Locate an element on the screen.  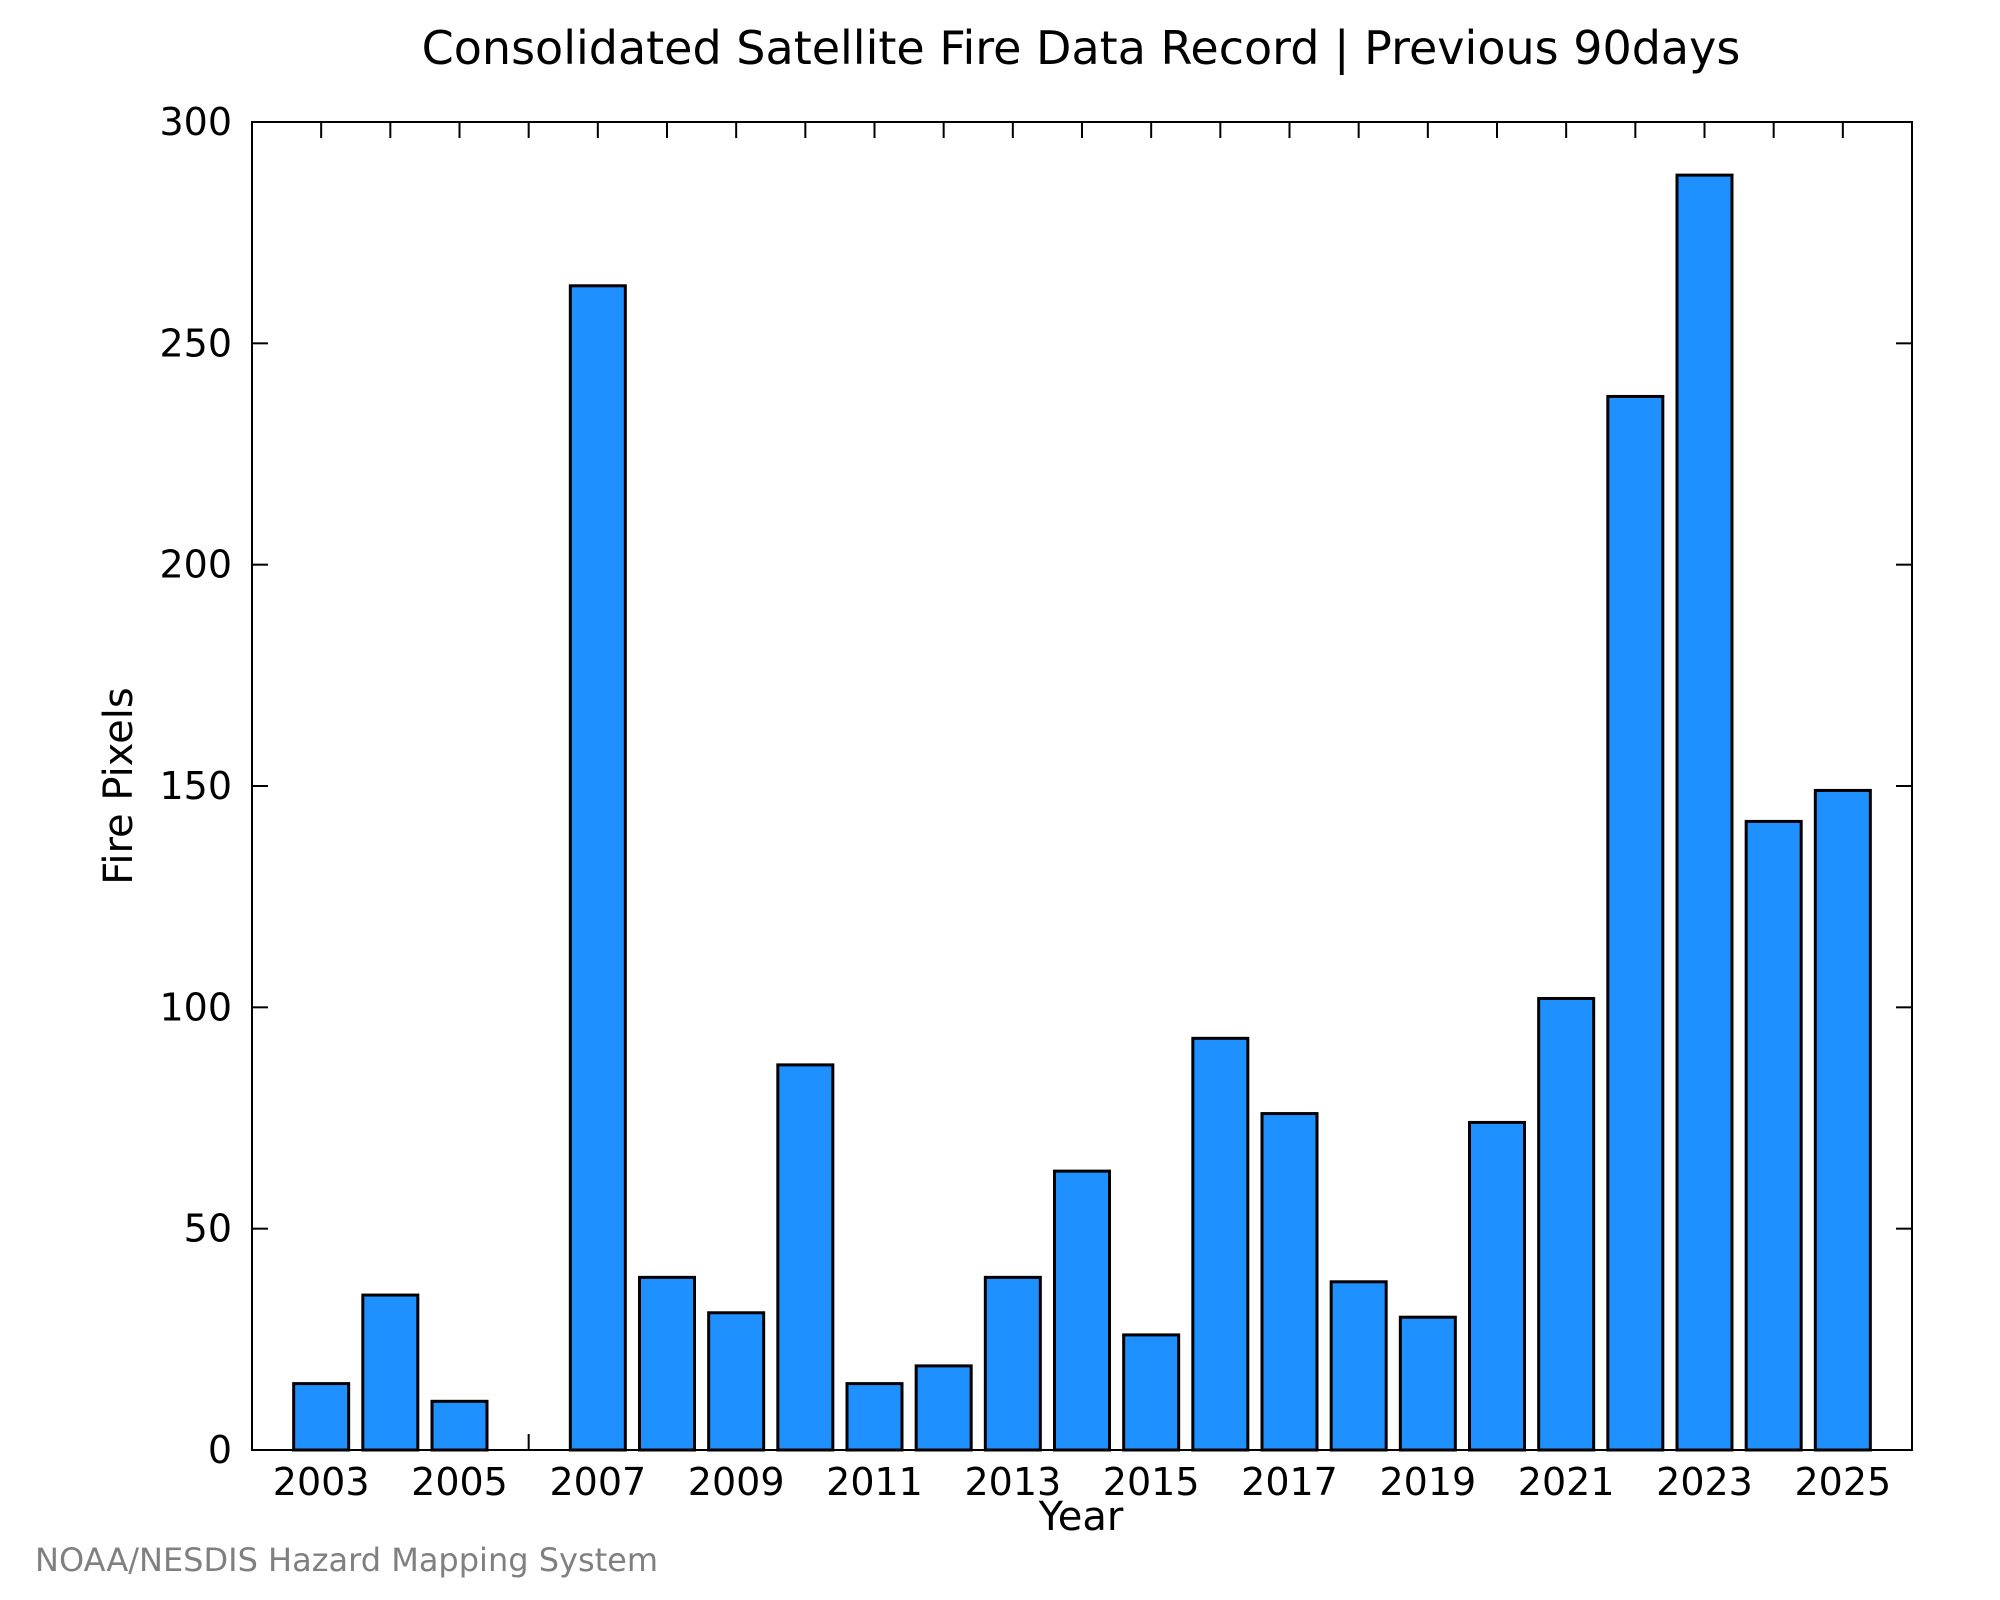
bar-2008 is located at coordinates (667, 1363).